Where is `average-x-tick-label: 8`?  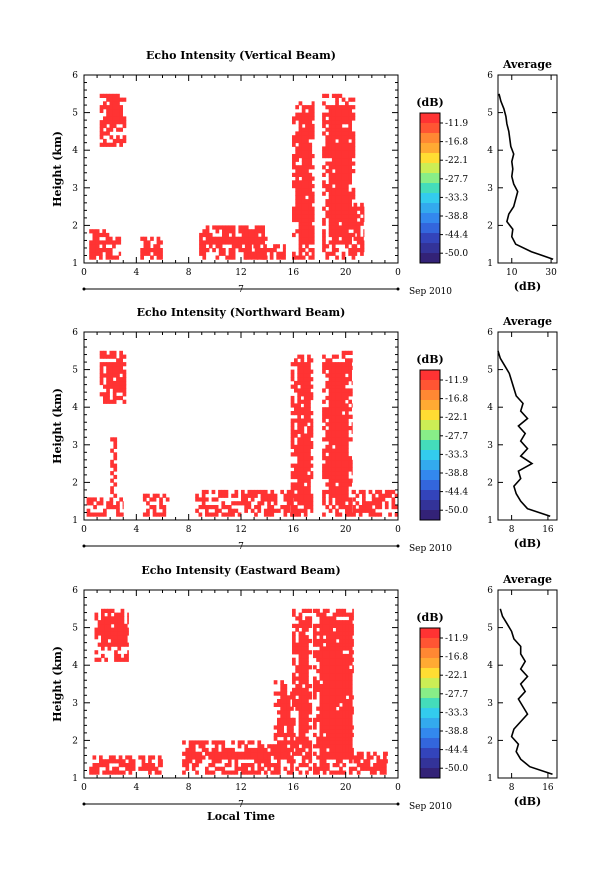
average-x-tick-label: 8 is located at coordinates (512, 530).